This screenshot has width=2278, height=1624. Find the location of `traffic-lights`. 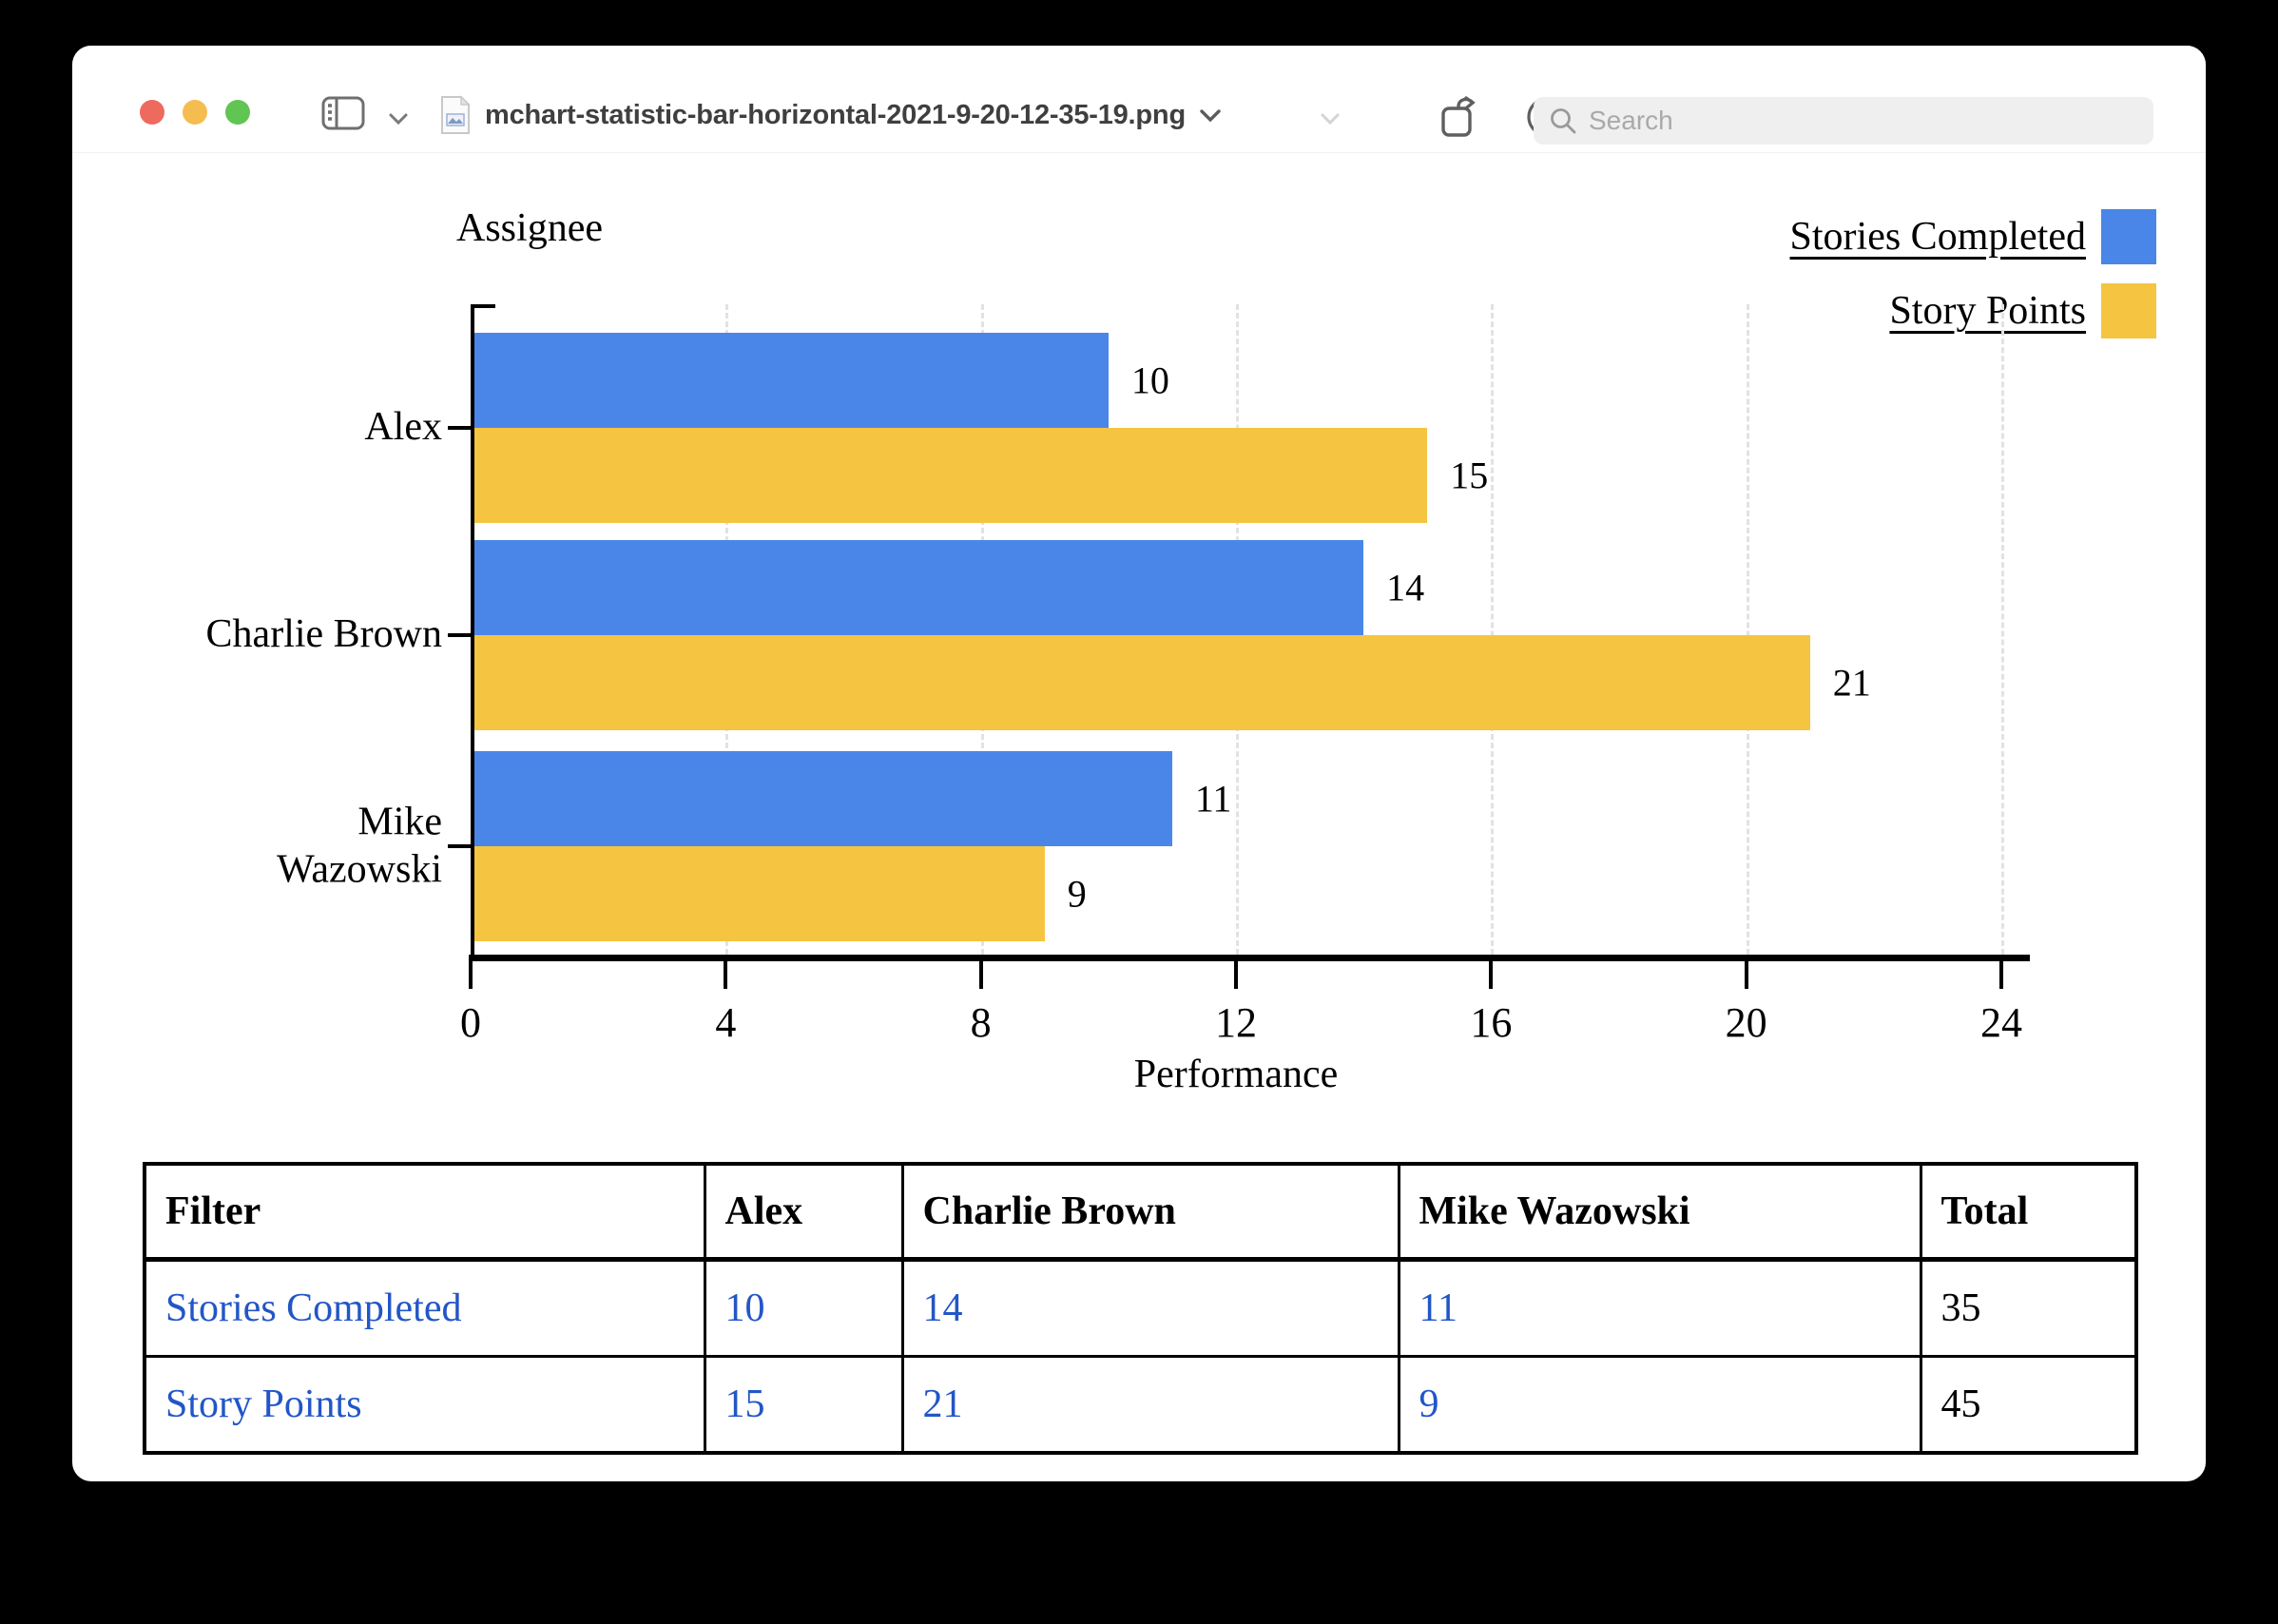

traffic-lights is located at coordinates (195, 112).